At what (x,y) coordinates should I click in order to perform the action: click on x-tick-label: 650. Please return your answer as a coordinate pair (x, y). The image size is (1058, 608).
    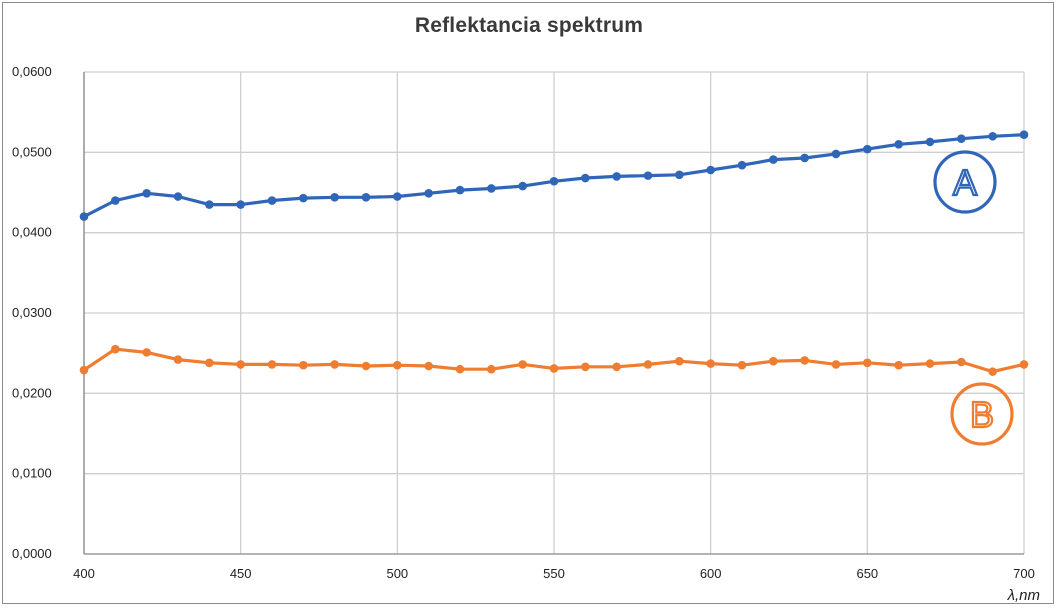
    Looking at the image, I should click on (867, 573).